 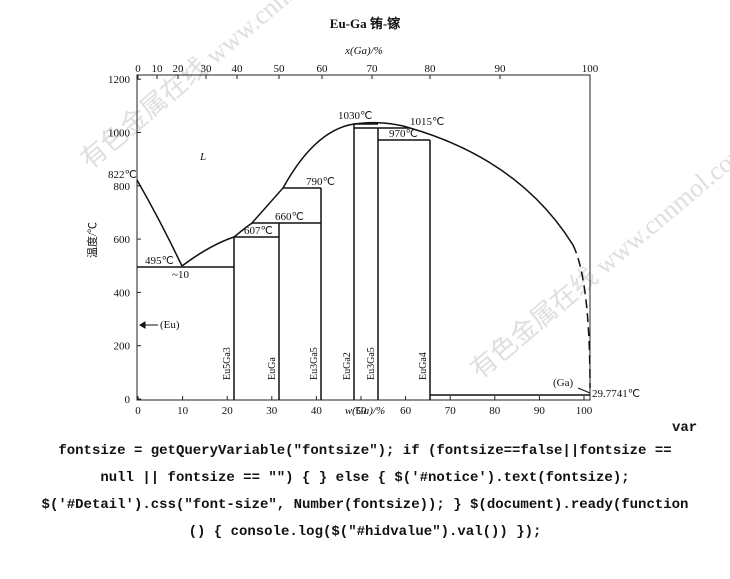 What do you see at coordinates (128, 400) in the screenshot?
I see `left-tick-label: 0` at bounding box center [128, 400].